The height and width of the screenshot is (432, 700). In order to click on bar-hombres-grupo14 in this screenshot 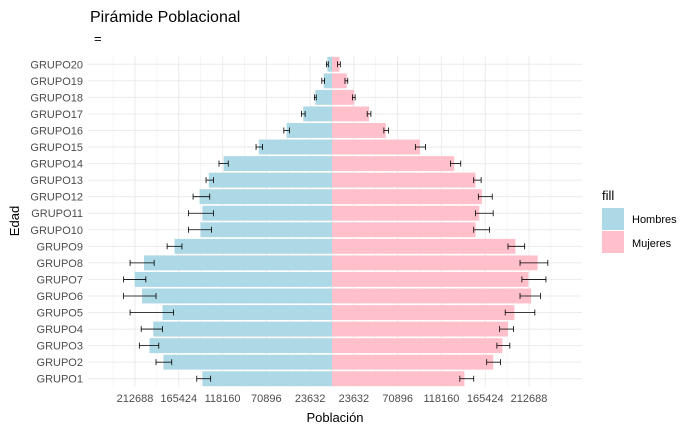, I will do `click(277, 164)`.